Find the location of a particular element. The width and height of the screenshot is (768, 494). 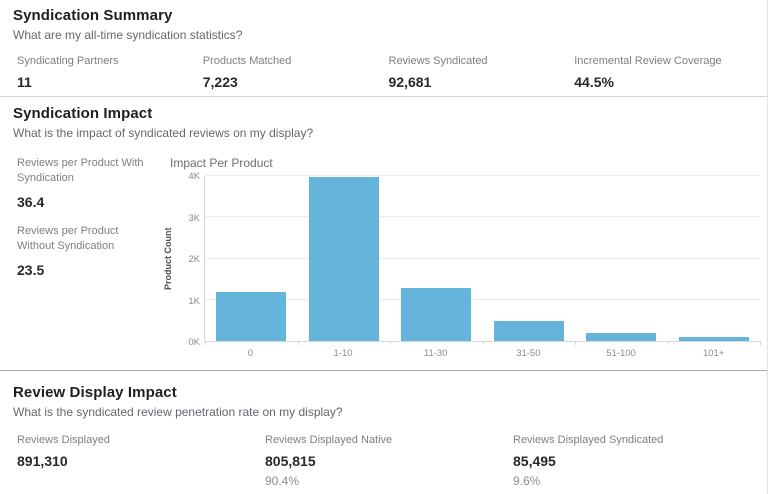

kpi-reviews-displayed-syndicated: Reviews Displayed Syndicated 85,495 9.6% is located at coordinates (640, 461).